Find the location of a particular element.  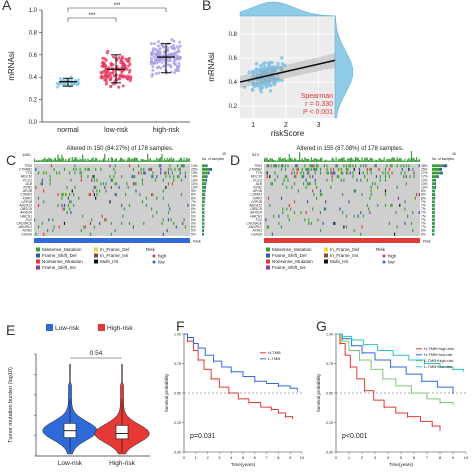

y-tick-label: 0.00 is located at coordinates (329, 453).